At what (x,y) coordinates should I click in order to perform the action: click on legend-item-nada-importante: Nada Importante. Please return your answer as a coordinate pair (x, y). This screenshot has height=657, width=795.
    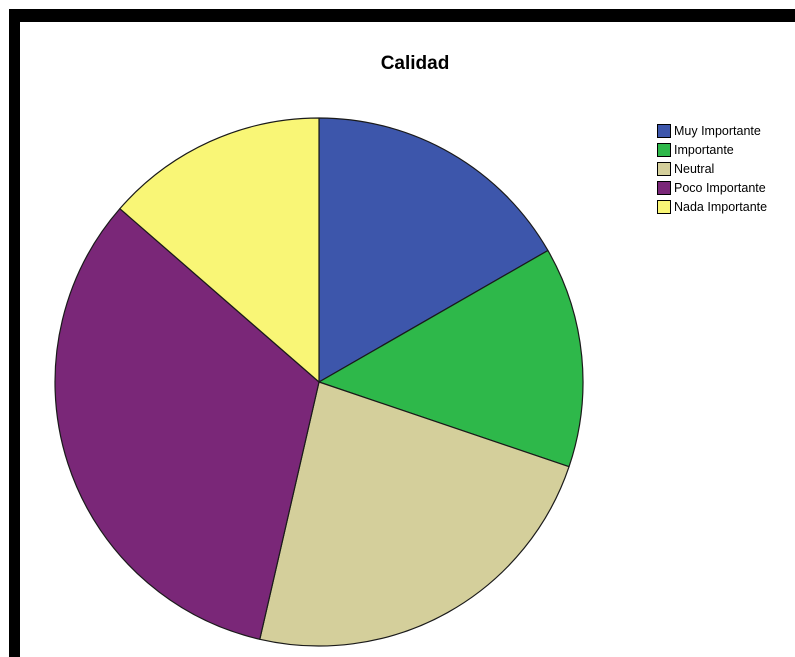
    Looking at the image, I should click on (712, 206).